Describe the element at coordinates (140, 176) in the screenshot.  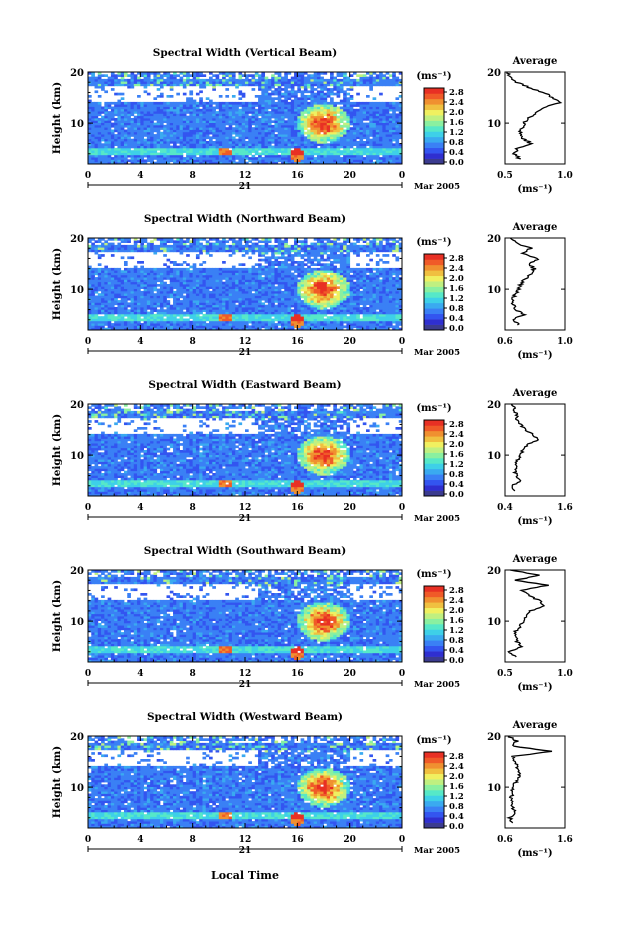
I see `x-tick-label: 4` at that location.